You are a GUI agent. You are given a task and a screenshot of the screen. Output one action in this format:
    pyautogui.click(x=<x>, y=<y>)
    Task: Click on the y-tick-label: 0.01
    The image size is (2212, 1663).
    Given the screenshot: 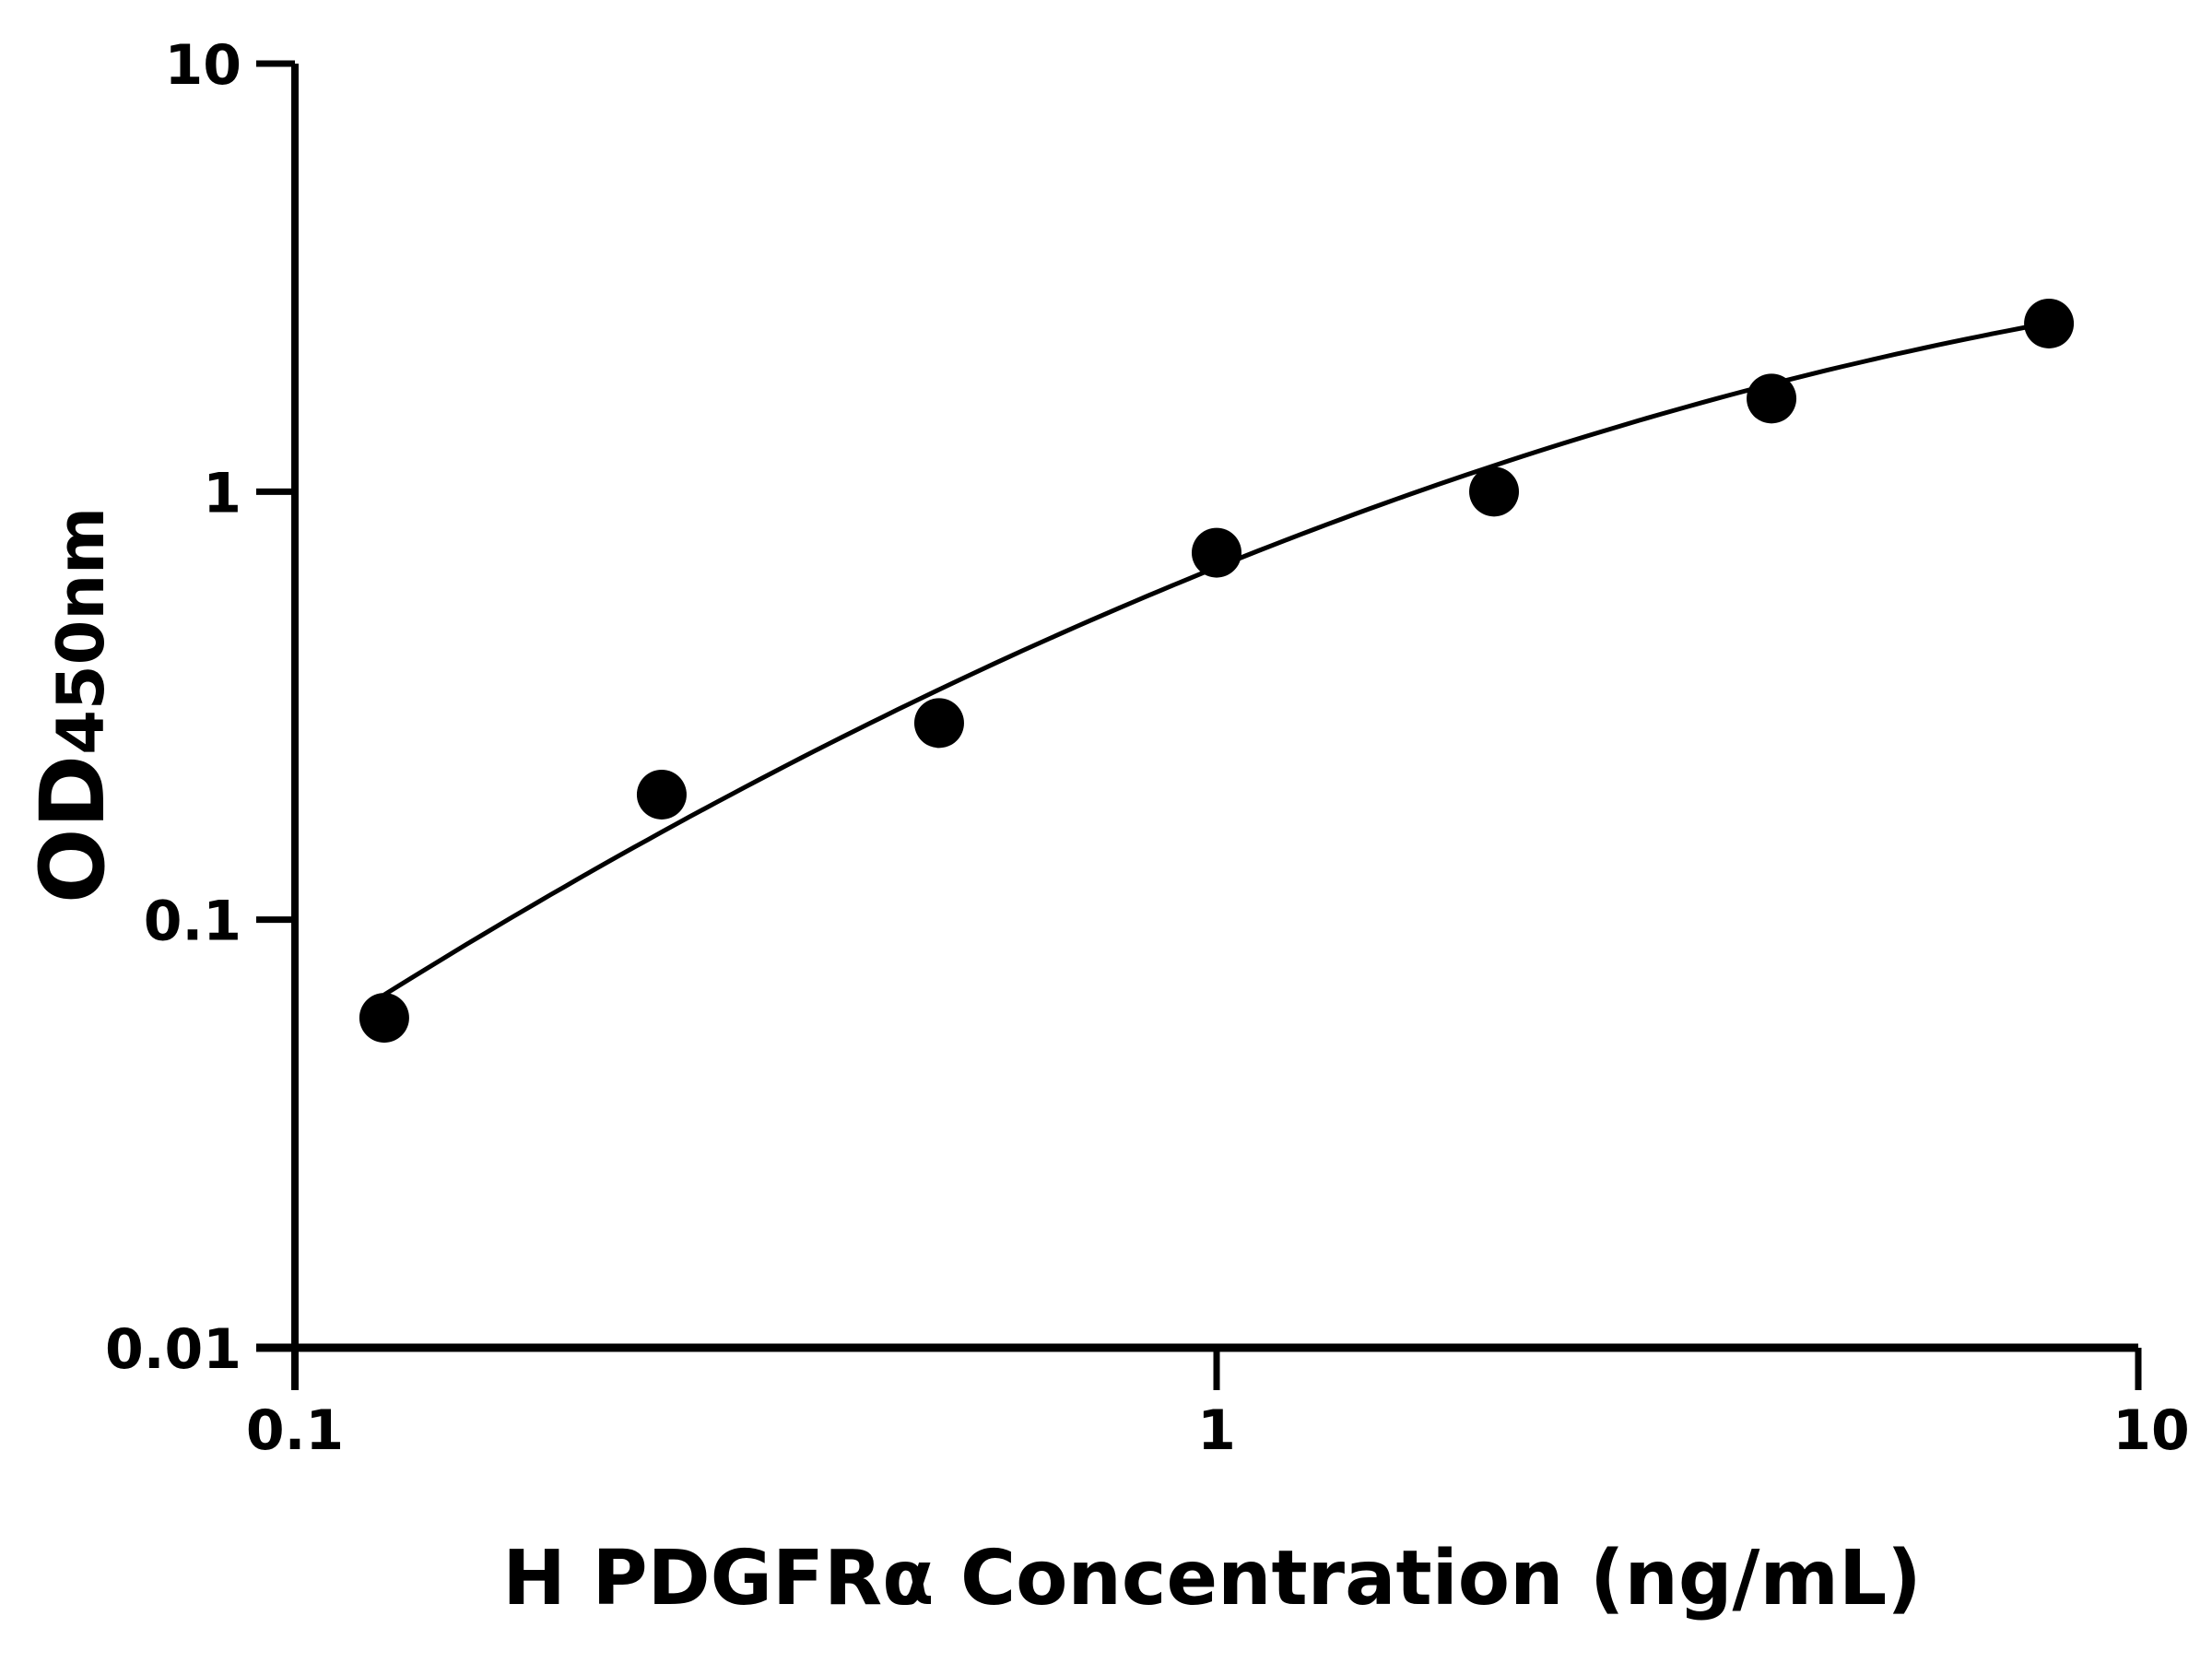 What is the action you would take?
    pyautogui.click(x=173, y=1349)
    